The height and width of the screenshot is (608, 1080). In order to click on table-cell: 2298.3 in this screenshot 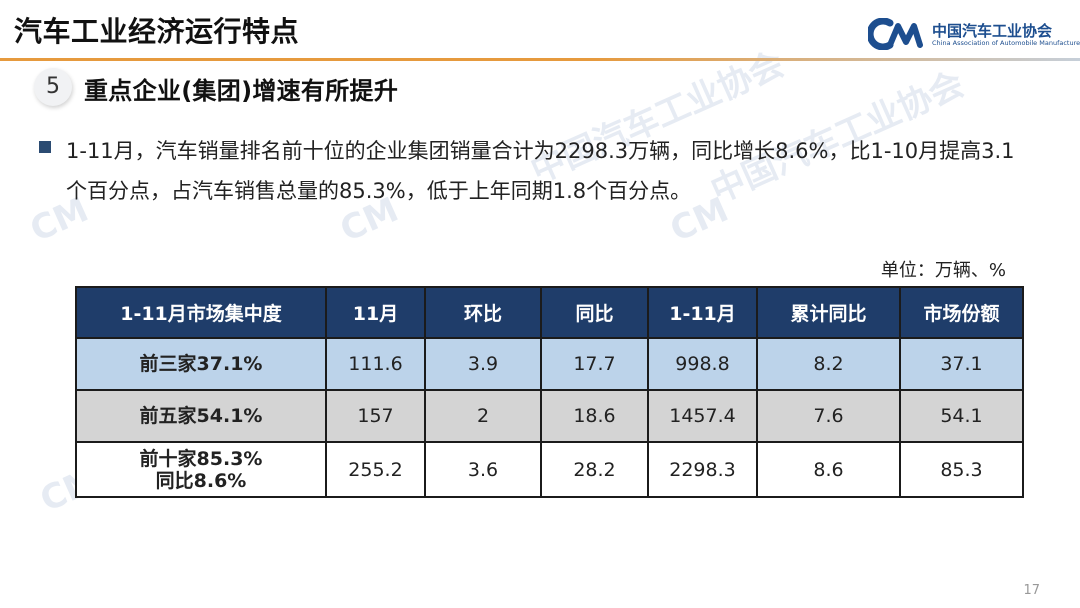, I will do `click(702, 469)`.